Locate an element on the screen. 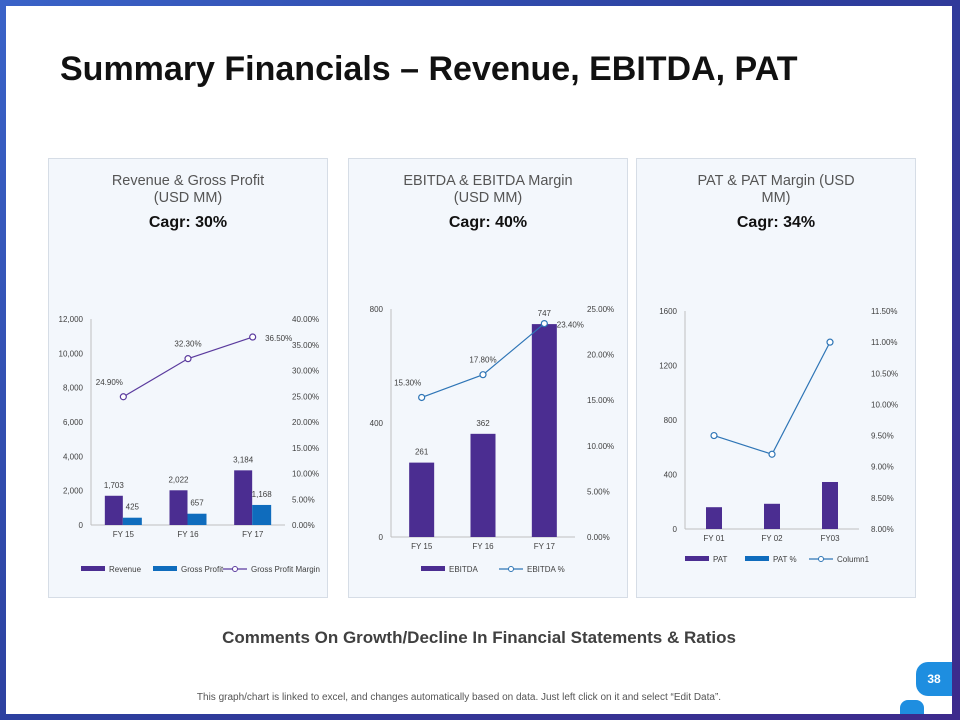 The height and width of the screenshot is (720, 960). y2-tick-label: 40.00% is located at coordinates (305, 319).